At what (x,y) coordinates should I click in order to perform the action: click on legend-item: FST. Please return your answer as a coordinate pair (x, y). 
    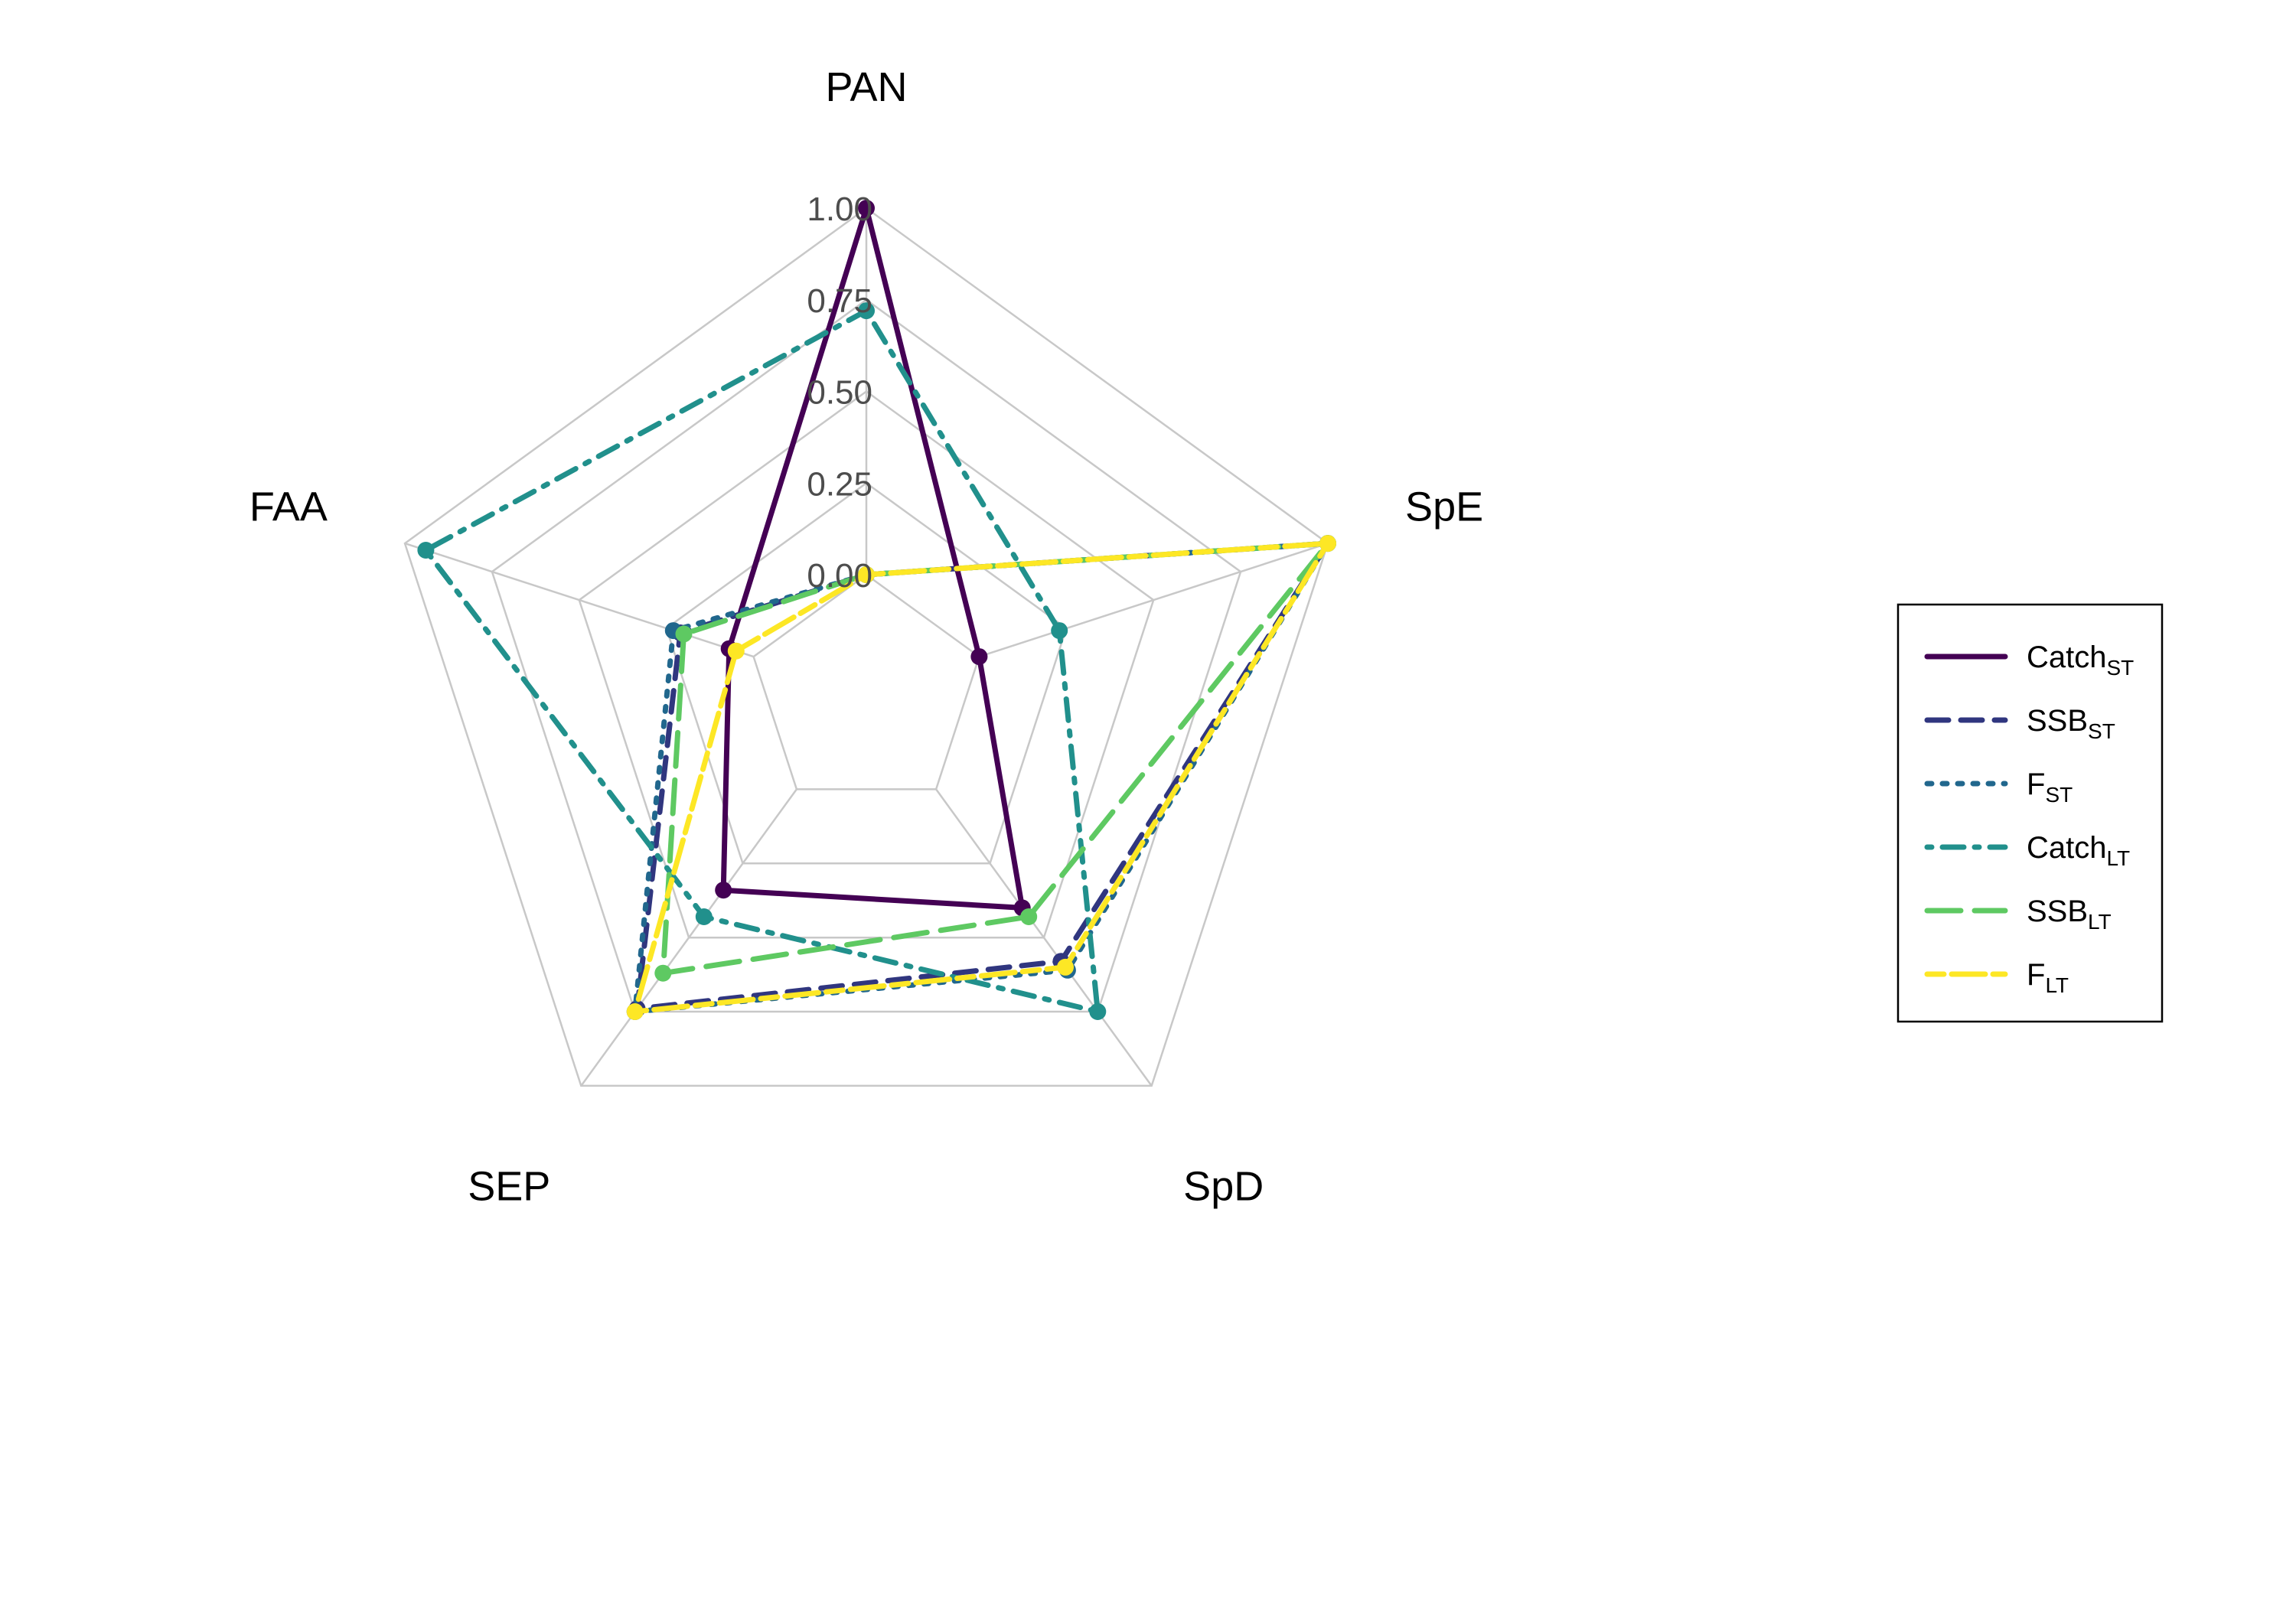
    Looking at the image, I should click on (1998, 787).